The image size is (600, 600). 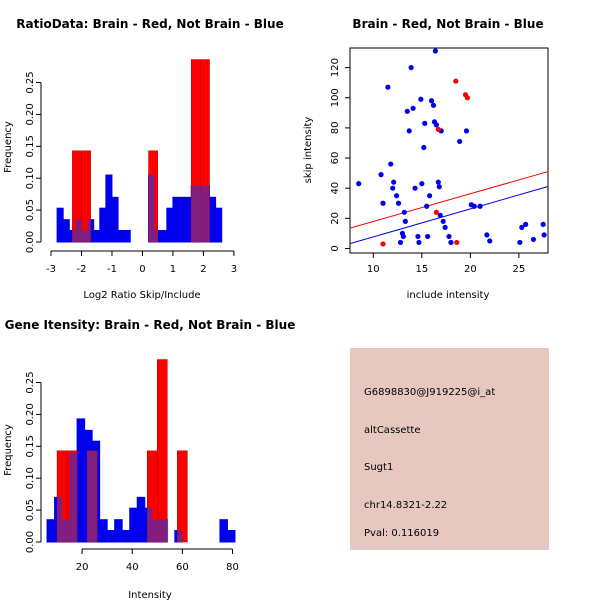 I want to click on x-tick-label-5: 2, so click(x=203, y=269).